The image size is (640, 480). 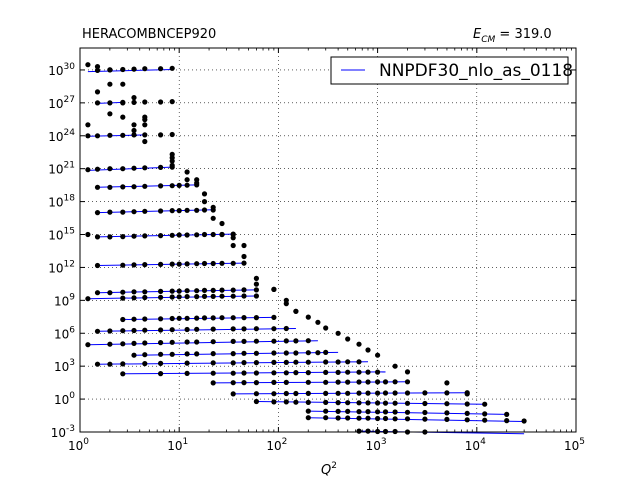 What do you see at coordinates (86, 442) in the screenshot?
I see `x-tick-label-exponent: 0` at bounding box center [86, 442].